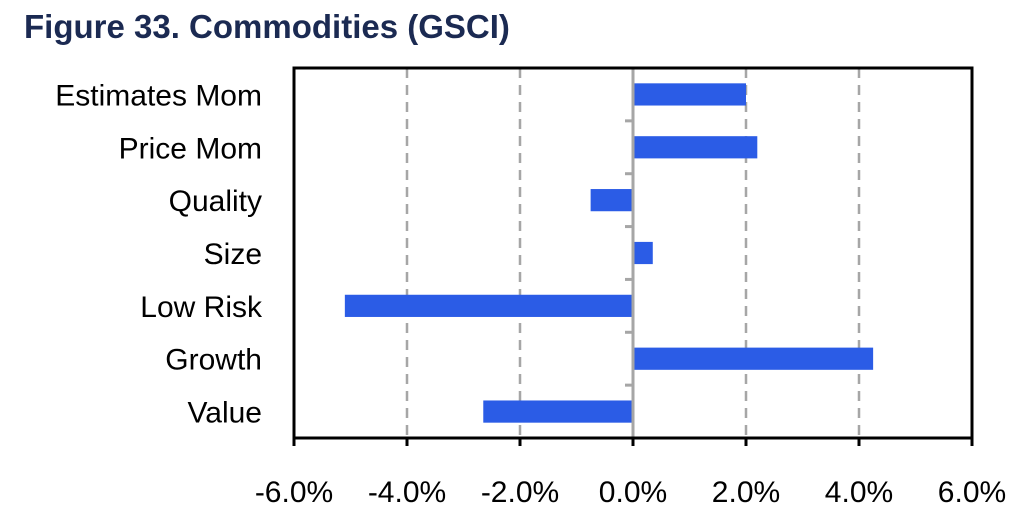  Describe the element at coordinates (859, 492) in the screenshot. I see `x-tick-label: 4.0%` at that location.